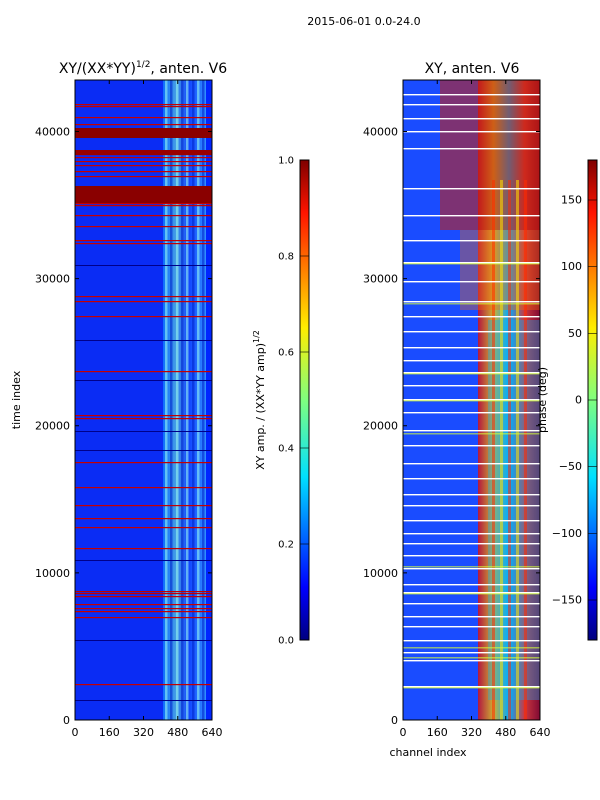 The width and height of the screenshot is (600, 800). What do you see at coordinates (567, 533) in the screenshot?
I see `phase-colorbar-tick-label: −100` at bounding box center [567, 533].